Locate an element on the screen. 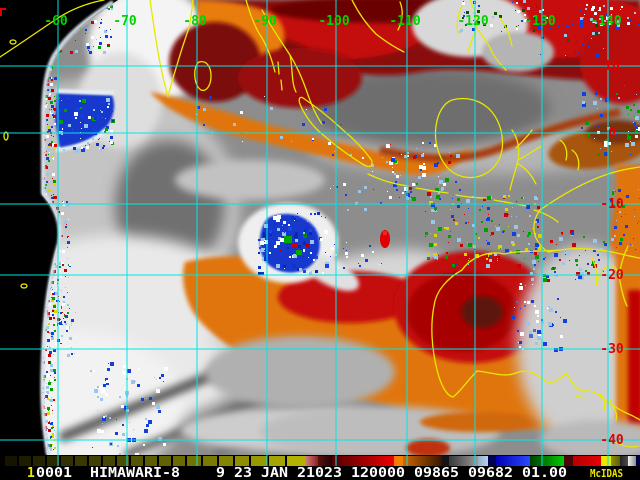 Image resolution: width=640 pixels, height=480 pixels. longitude-label: -90 is located at coordinates (265, 21).